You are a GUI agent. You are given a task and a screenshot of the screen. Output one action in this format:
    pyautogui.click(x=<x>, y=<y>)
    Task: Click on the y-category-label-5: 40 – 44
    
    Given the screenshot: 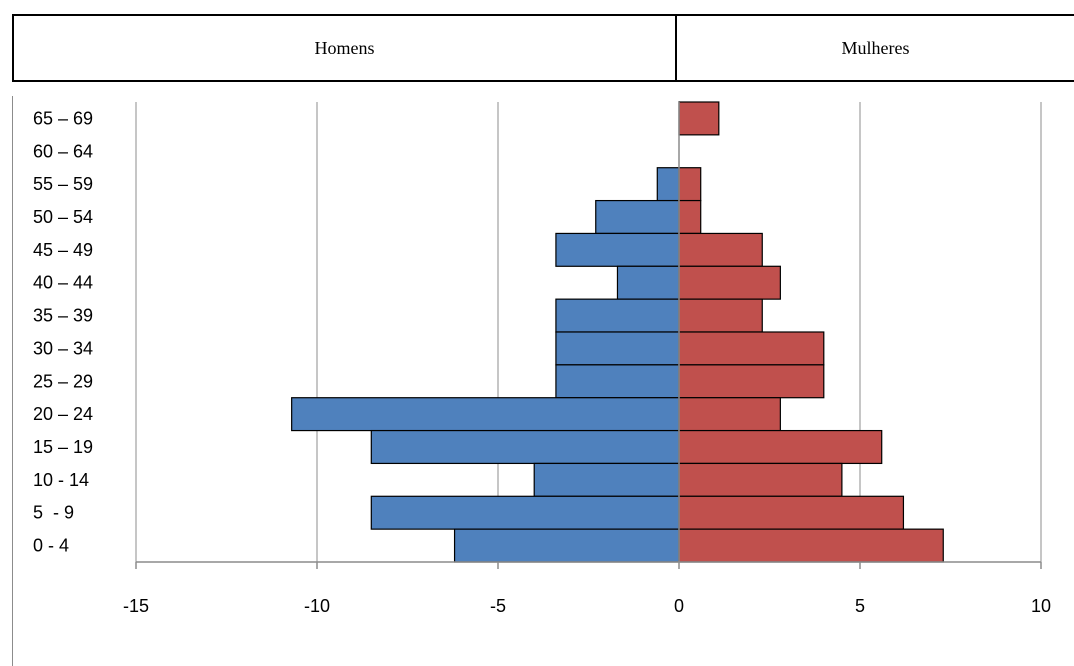 What is the action you would take?
    pyautogui.click(x=63, y=283)
    